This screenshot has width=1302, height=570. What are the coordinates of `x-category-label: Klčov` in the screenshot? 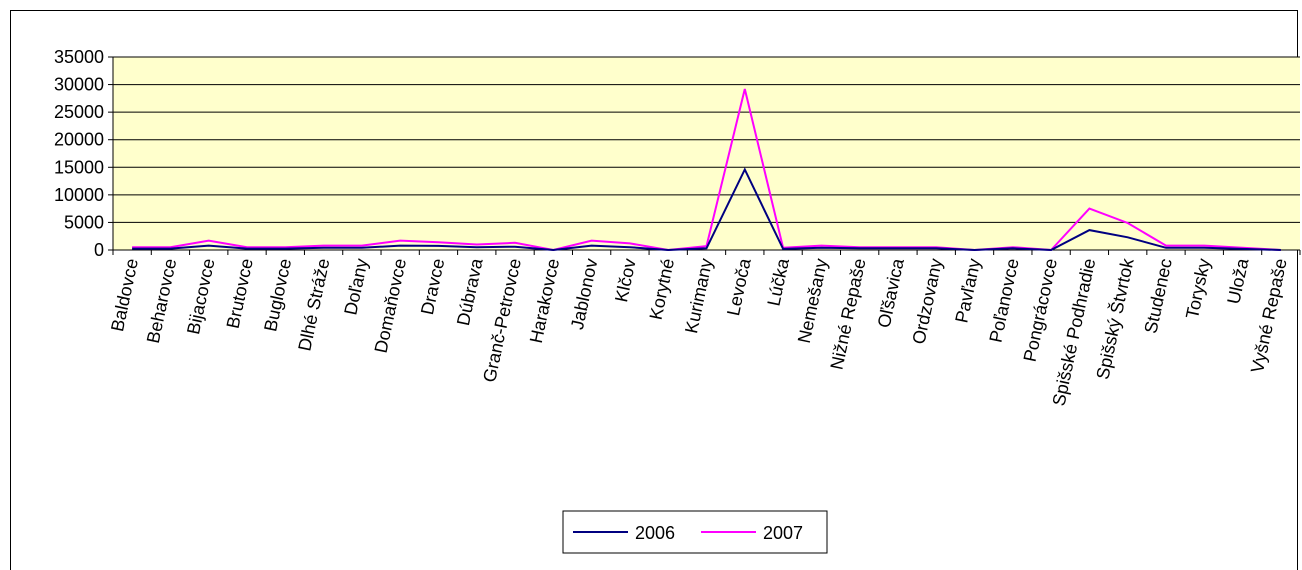 It's located at (625, 280).